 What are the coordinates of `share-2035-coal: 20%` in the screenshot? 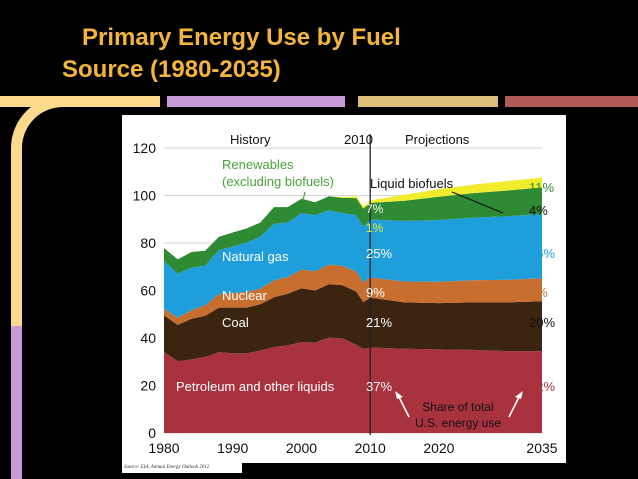 It's located at (542, 322).